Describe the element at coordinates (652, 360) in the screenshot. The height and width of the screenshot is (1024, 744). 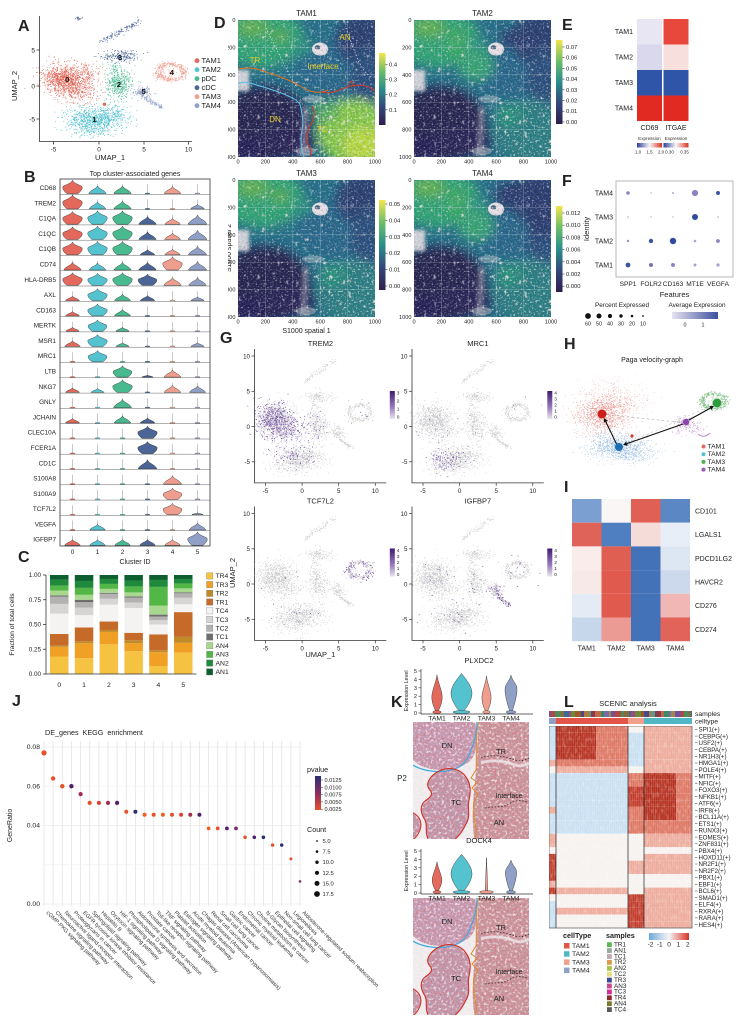
I see `svg-text: Paga velocity-graph` at that location.